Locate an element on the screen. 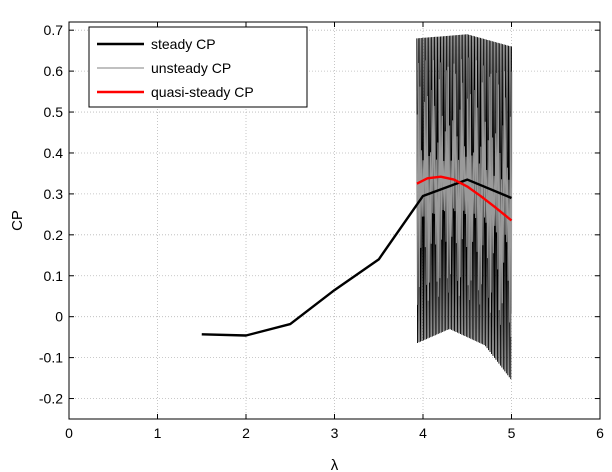 The width and height of the screenshot is (612, 472). y-tick-label: -0.1 is located at coordinates (51, 358).